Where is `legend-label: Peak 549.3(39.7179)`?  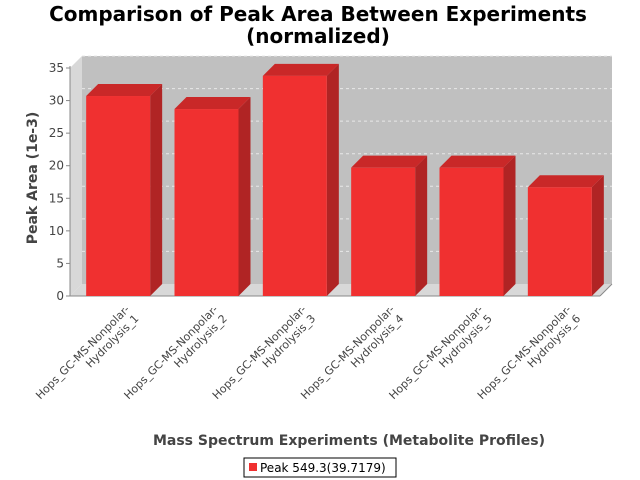 legend-label: Peak 549.3(39.7179) is located at coordinates (323, 468).